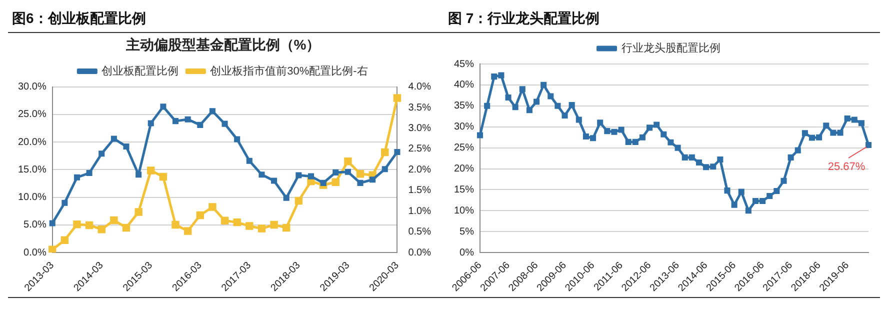 This screenshot has height=320, width=888. I want to click on y-tick-label: 10%, so click(464, 210).